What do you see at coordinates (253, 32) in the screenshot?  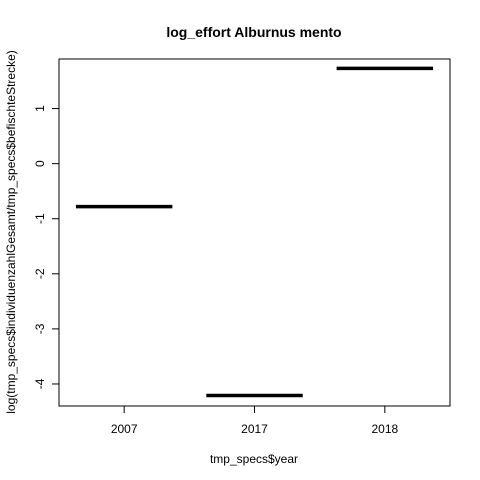 I see `chart-title: log_effort Alburnus mento` at bounding box center [253, 32].